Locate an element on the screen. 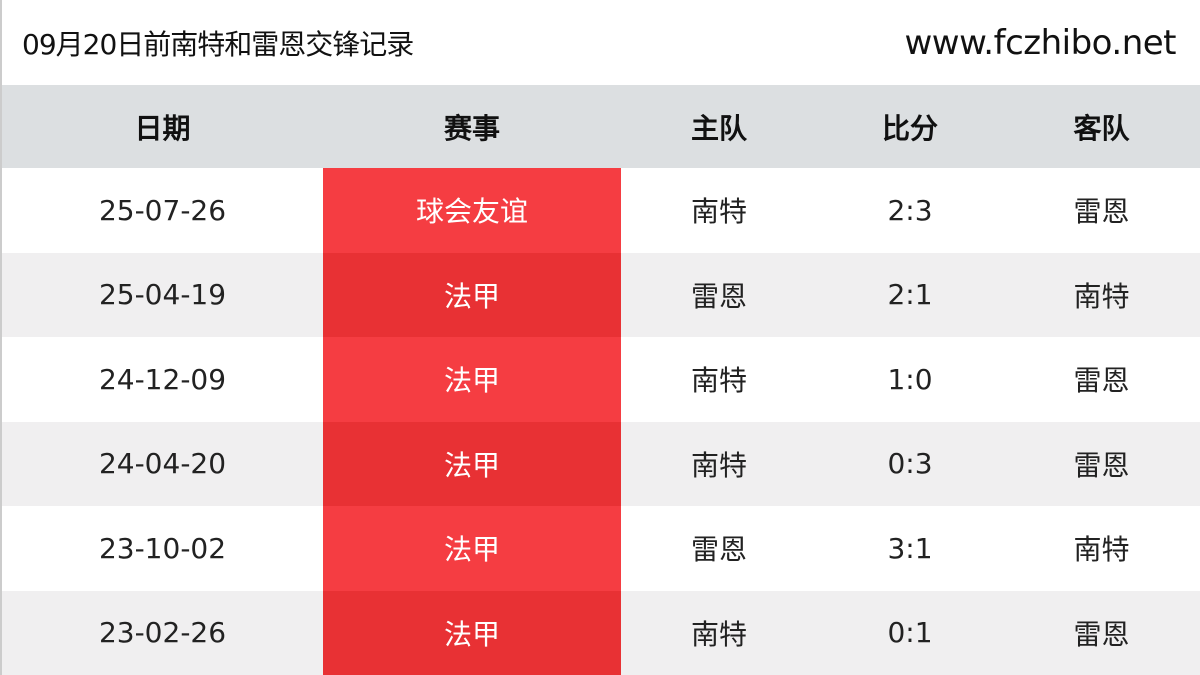 Image resolution: width=1200 pixels, height=675 pixels. table-row: 25-04-19 法甲 雷恩 2:1 南特 is located at coordinates (601, 294).